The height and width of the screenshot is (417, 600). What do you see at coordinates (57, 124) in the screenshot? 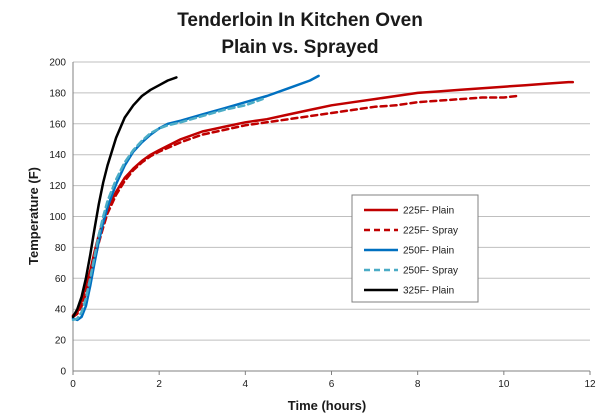
I see `y-tick-label: 160` at bounding box center [57, 124].